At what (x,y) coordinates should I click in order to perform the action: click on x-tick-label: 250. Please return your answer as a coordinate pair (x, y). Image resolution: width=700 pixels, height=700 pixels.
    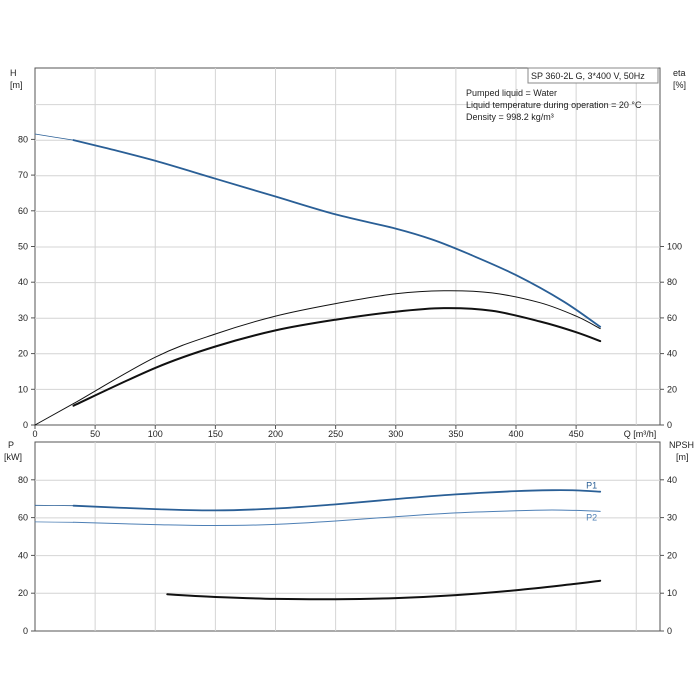
    Looking at the image, I should click on (335, 434).